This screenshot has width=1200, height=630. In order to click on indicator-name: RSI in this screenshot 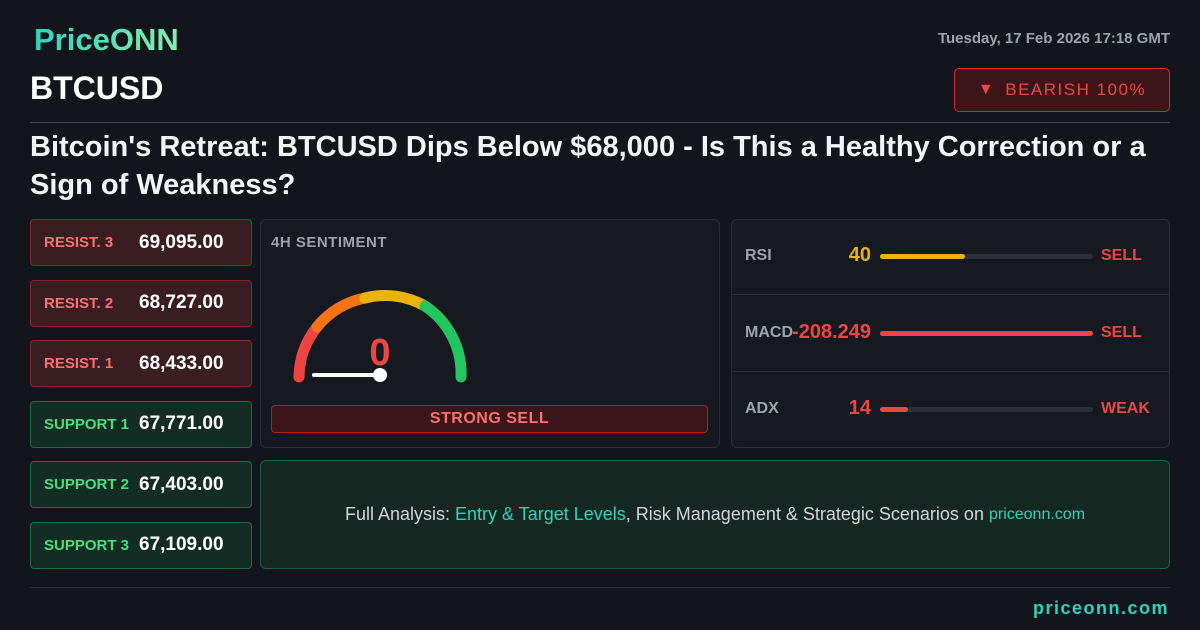, I will do `click(758, 255)`.